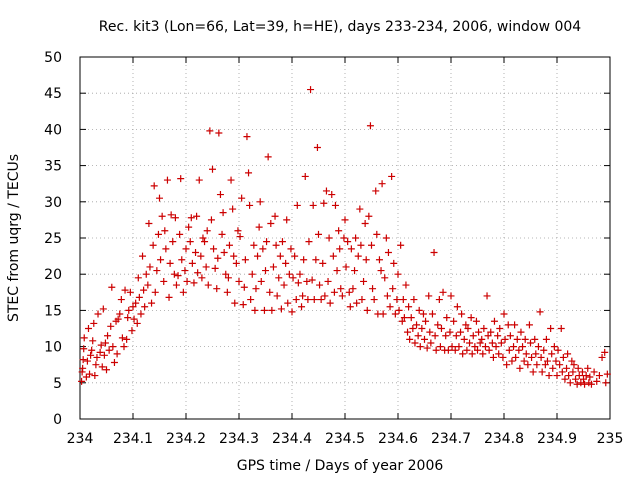 The image size is (640, 480). I want to click on x-tick-label: 234.8, so click(504, 439).